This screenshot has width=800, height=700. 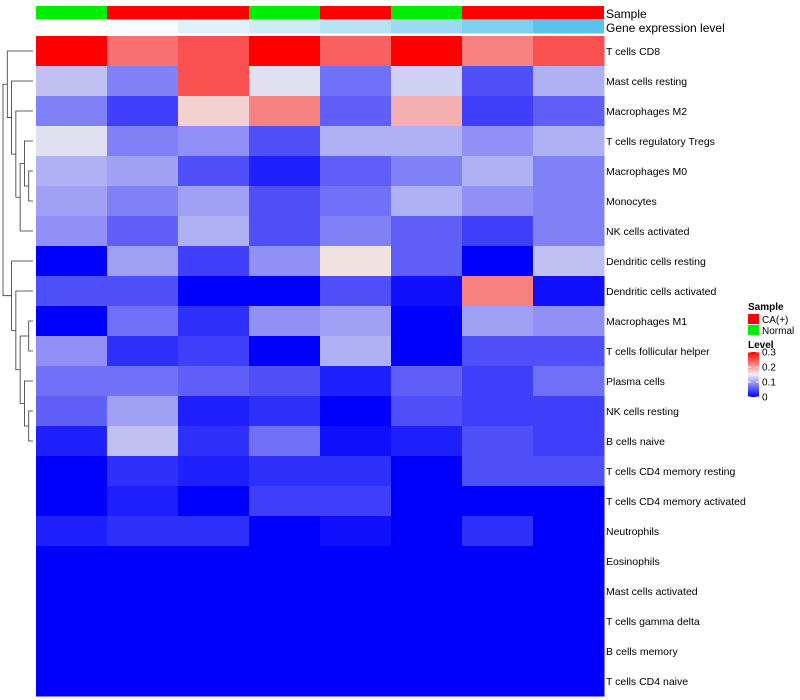 What do you see at coordinates (356, 141) in the screenshot?
I see `heatmap-cell-r3-c4` at bounding box center [356, 141].